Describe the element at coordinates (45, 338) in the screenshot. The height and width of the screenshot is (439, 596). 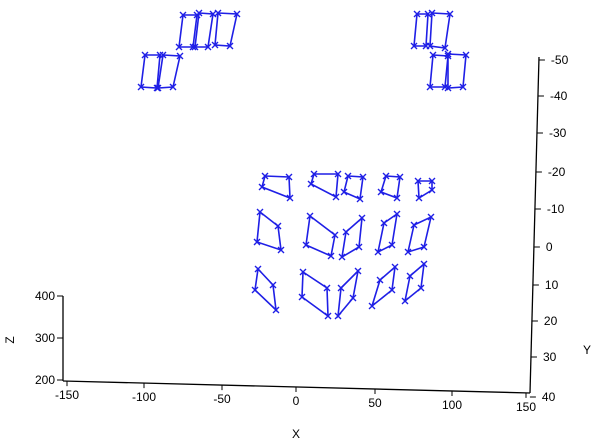
I see `z-tick-label: 300` at that location.